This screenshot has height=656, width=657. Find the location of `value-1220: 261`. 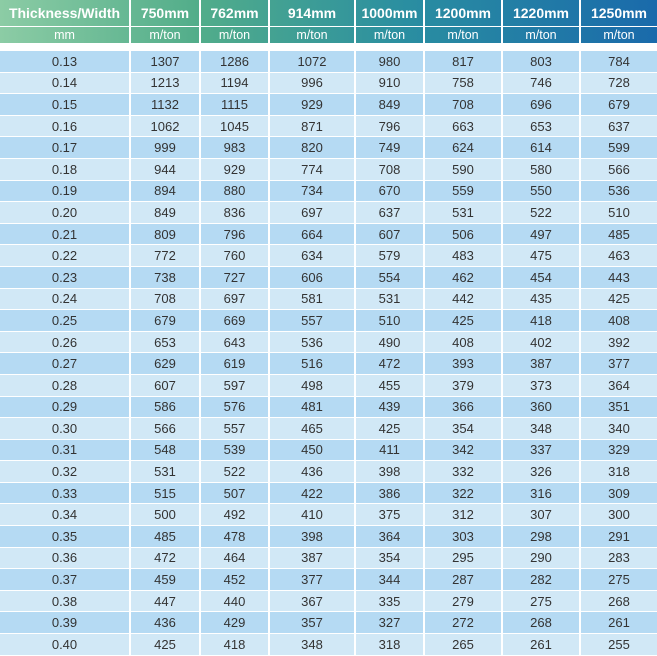

value-1220: 261 is located at coordinates (542, 645).